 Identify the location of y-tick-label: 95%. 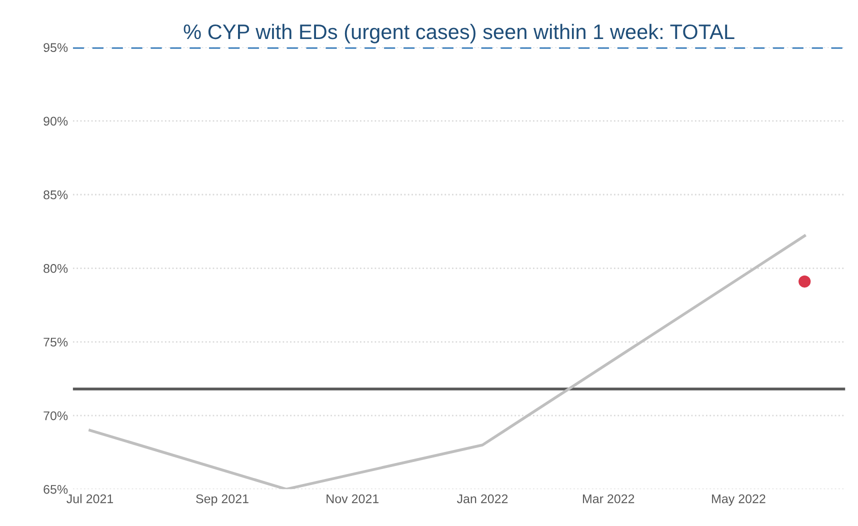
(56, 47).